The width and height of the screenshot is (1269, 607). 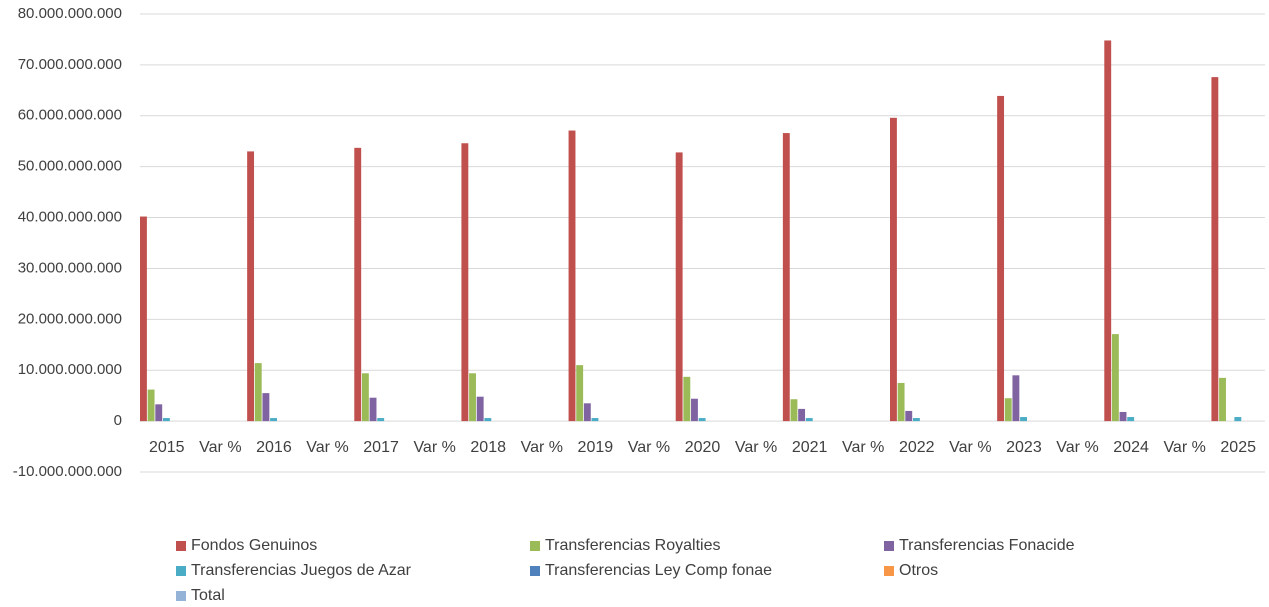 I want to click on legend-label: Transferencias Ley Comp fonae, so click(x=658, y=570).